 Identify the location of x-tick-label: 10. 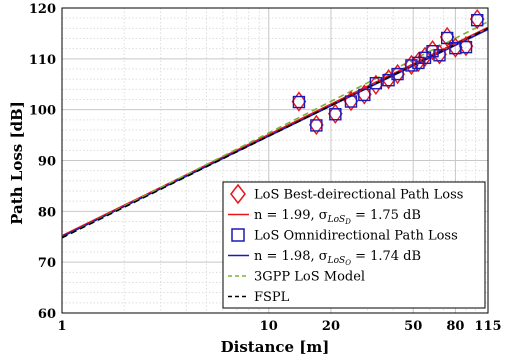
(269, 326).